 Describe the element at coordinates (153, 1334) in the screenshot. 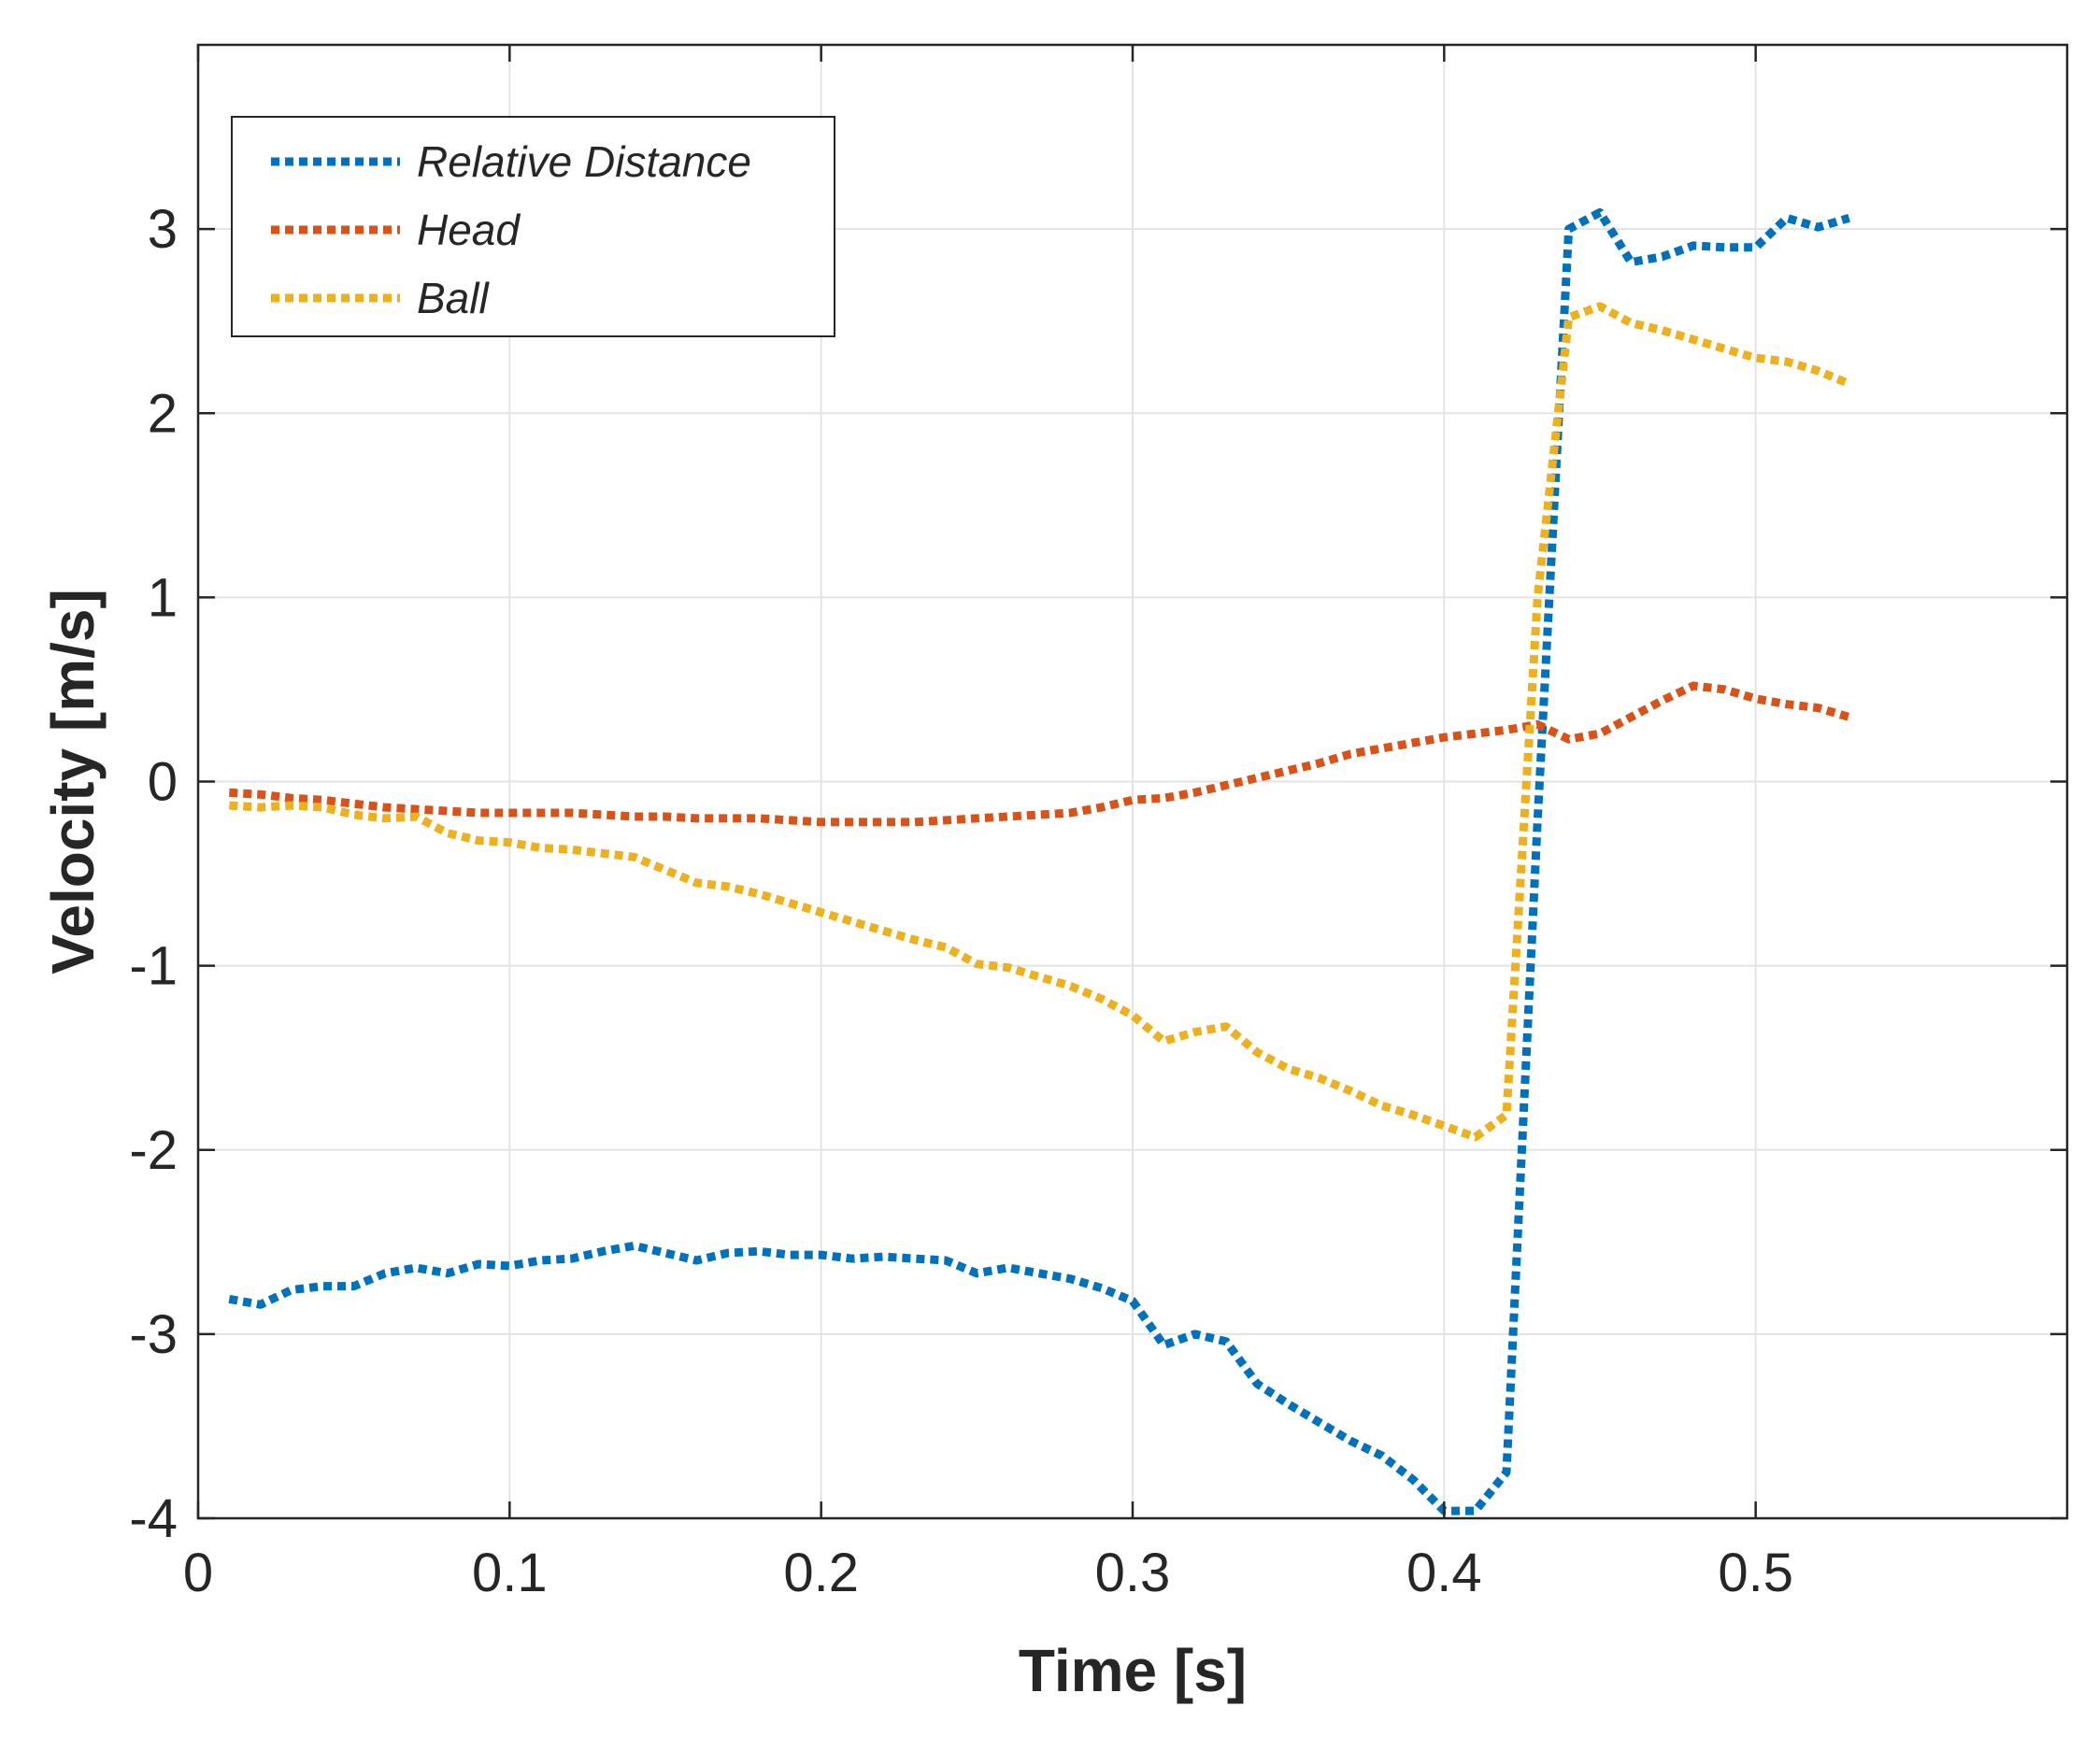

I see `y-tick-label: -3` at that location.